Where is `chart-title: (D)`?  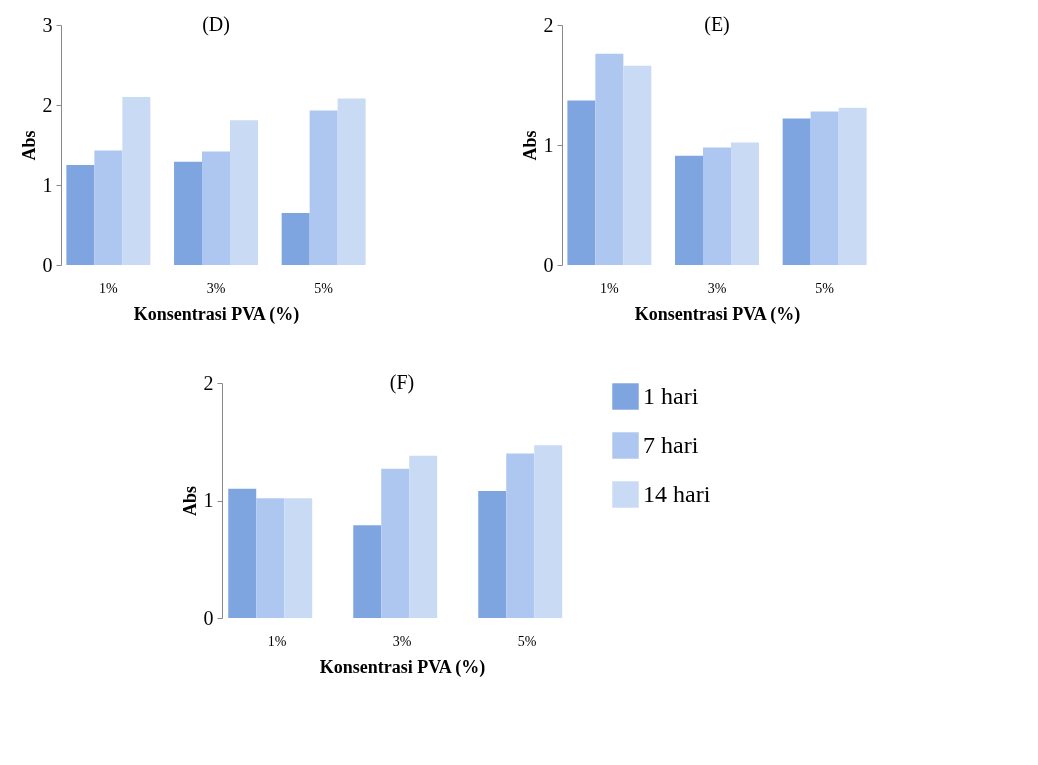 chart-title: (D) is located at coordinates (216, 24).